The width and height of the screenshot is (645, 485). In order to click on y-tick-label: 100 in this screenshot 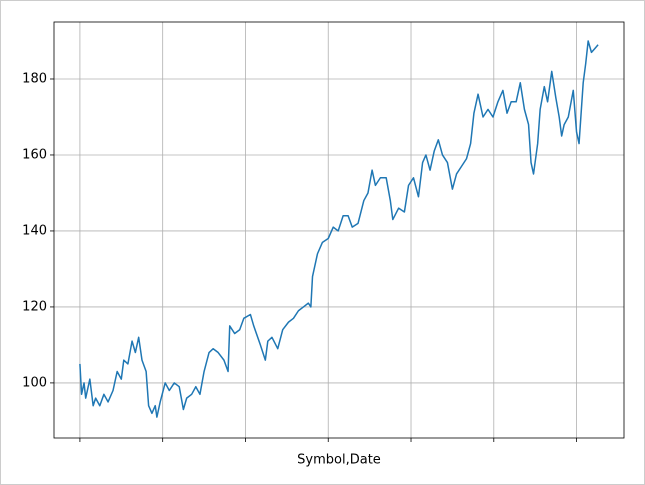, I will do `click(34, 382)`.